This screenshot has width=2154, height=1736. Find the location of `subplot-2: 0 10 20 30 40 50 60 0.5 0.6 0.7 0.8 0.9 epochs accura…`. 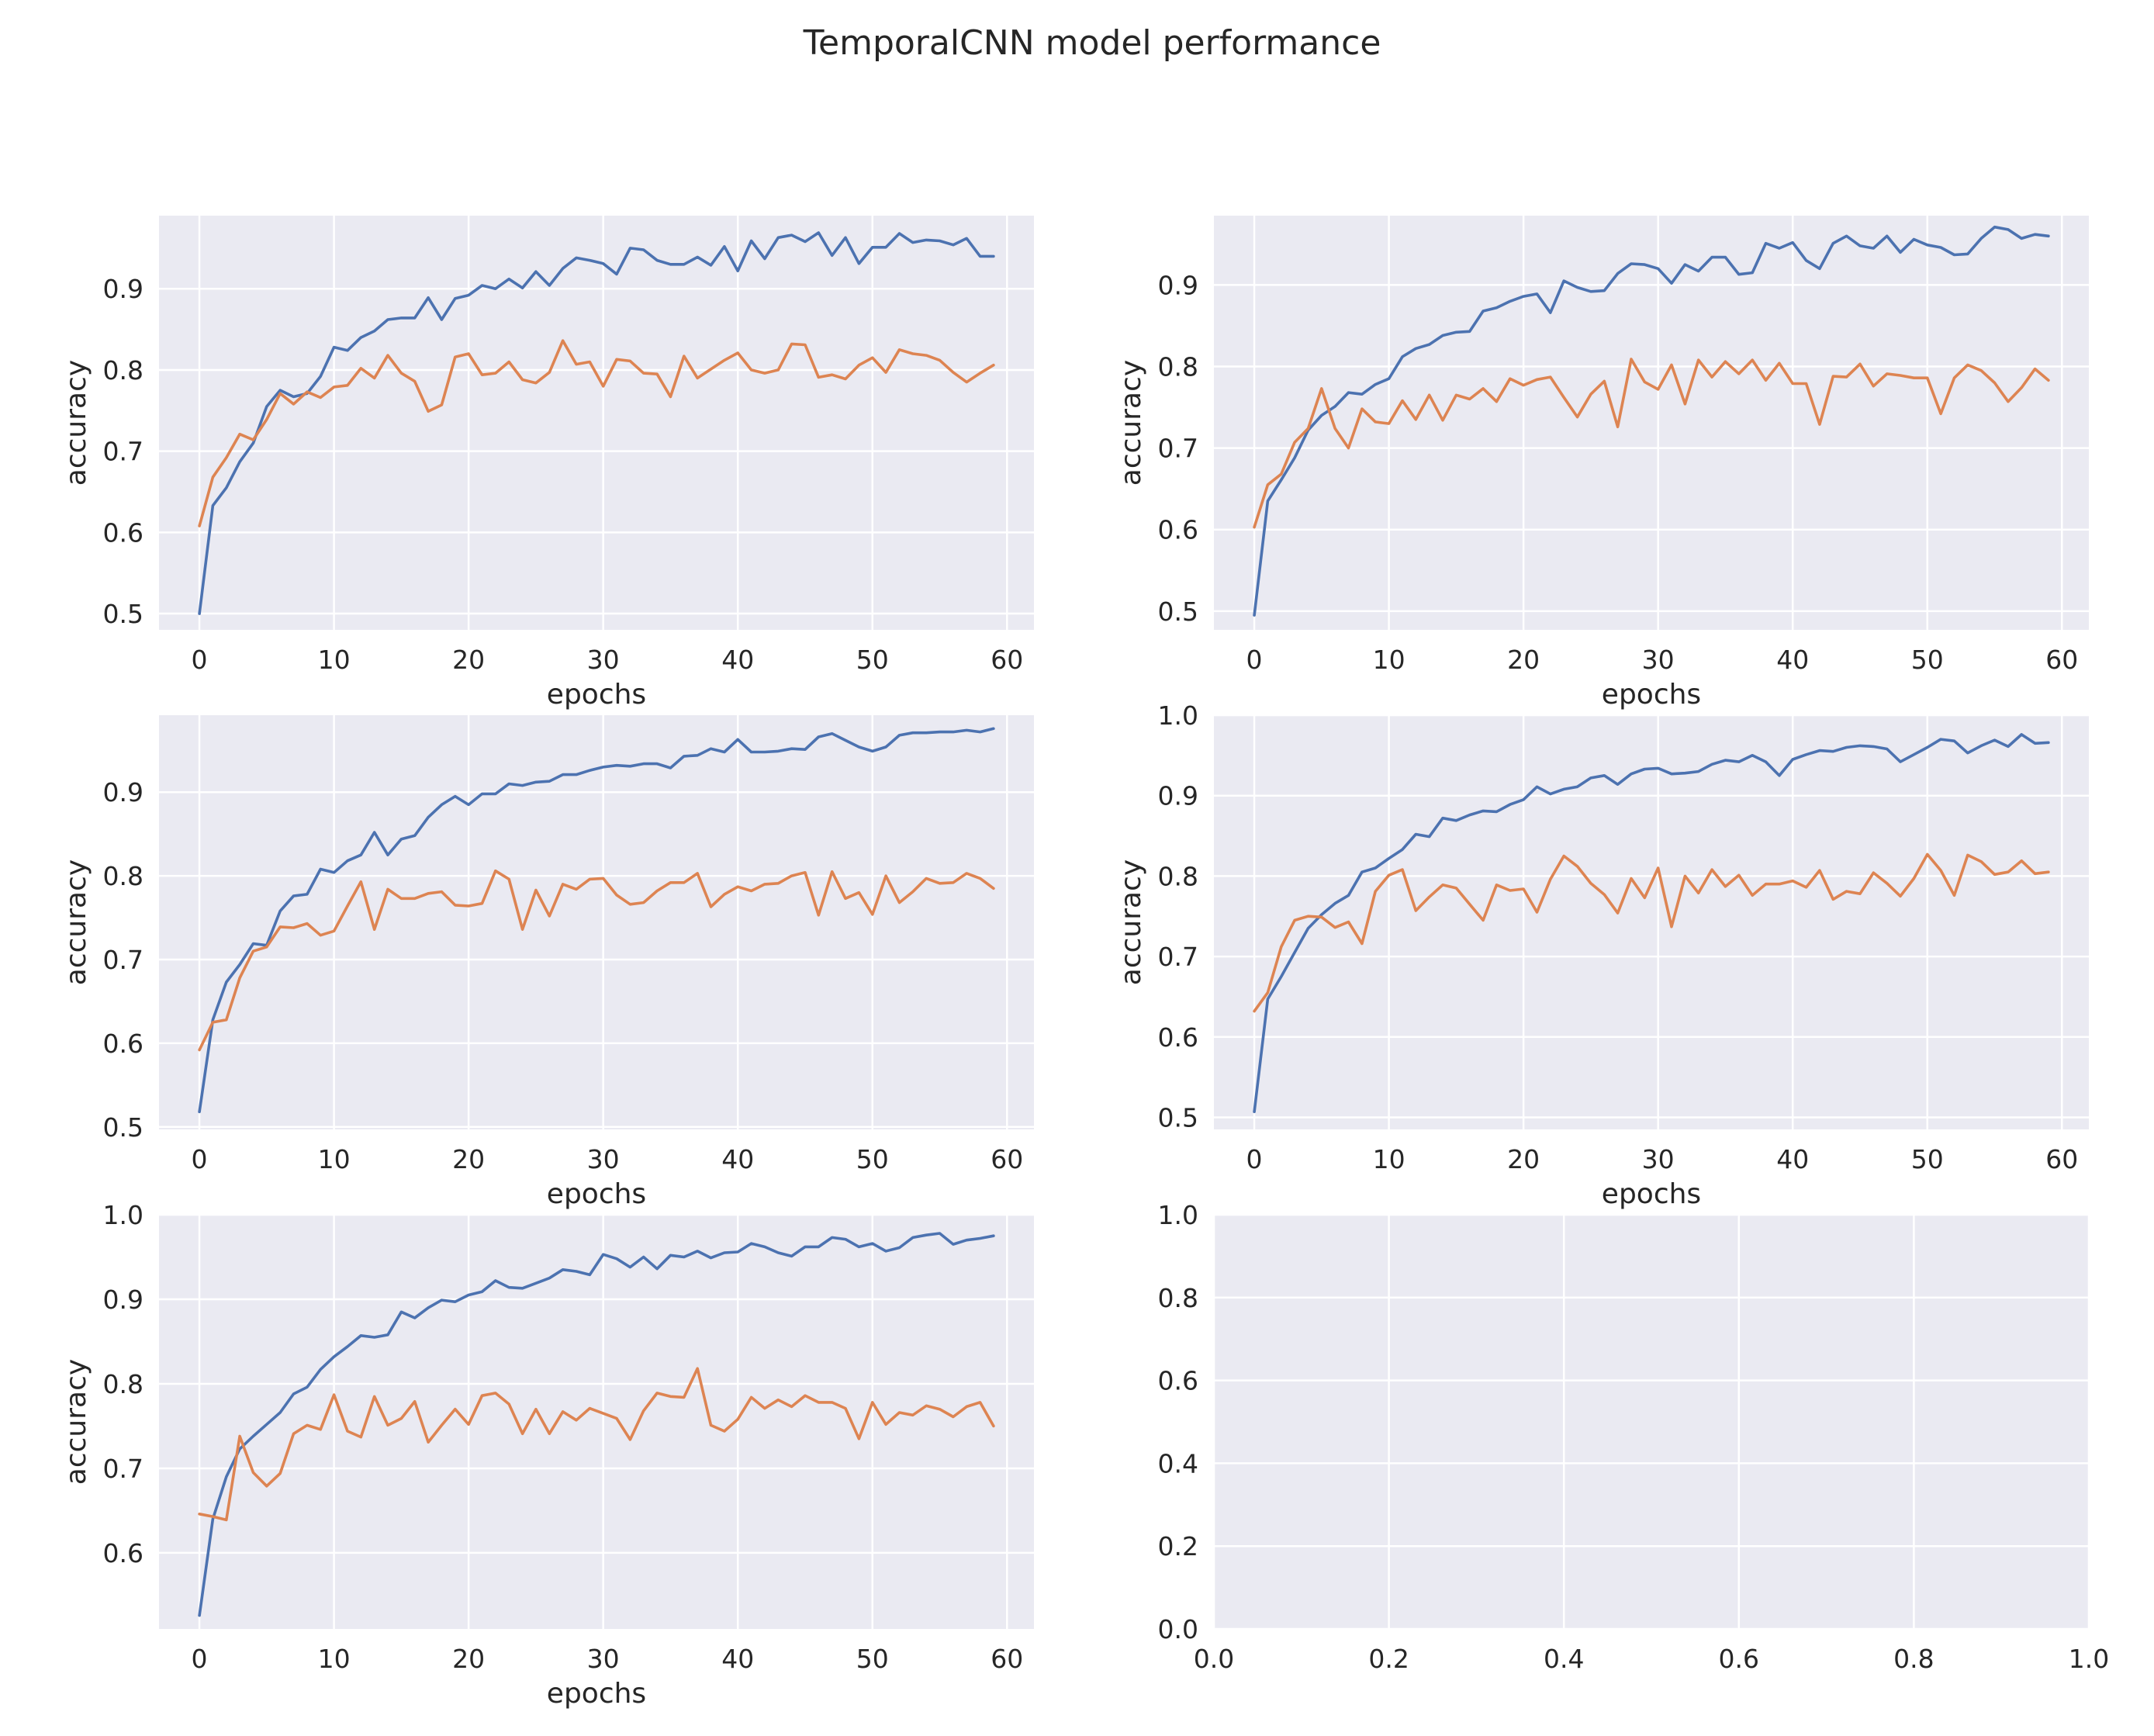

subplot-2: 0 10 20 30 40 50 60 0.5 0.6 0.7 0.8 0.9 epochs accura… is located at coordinates (1602, 463).